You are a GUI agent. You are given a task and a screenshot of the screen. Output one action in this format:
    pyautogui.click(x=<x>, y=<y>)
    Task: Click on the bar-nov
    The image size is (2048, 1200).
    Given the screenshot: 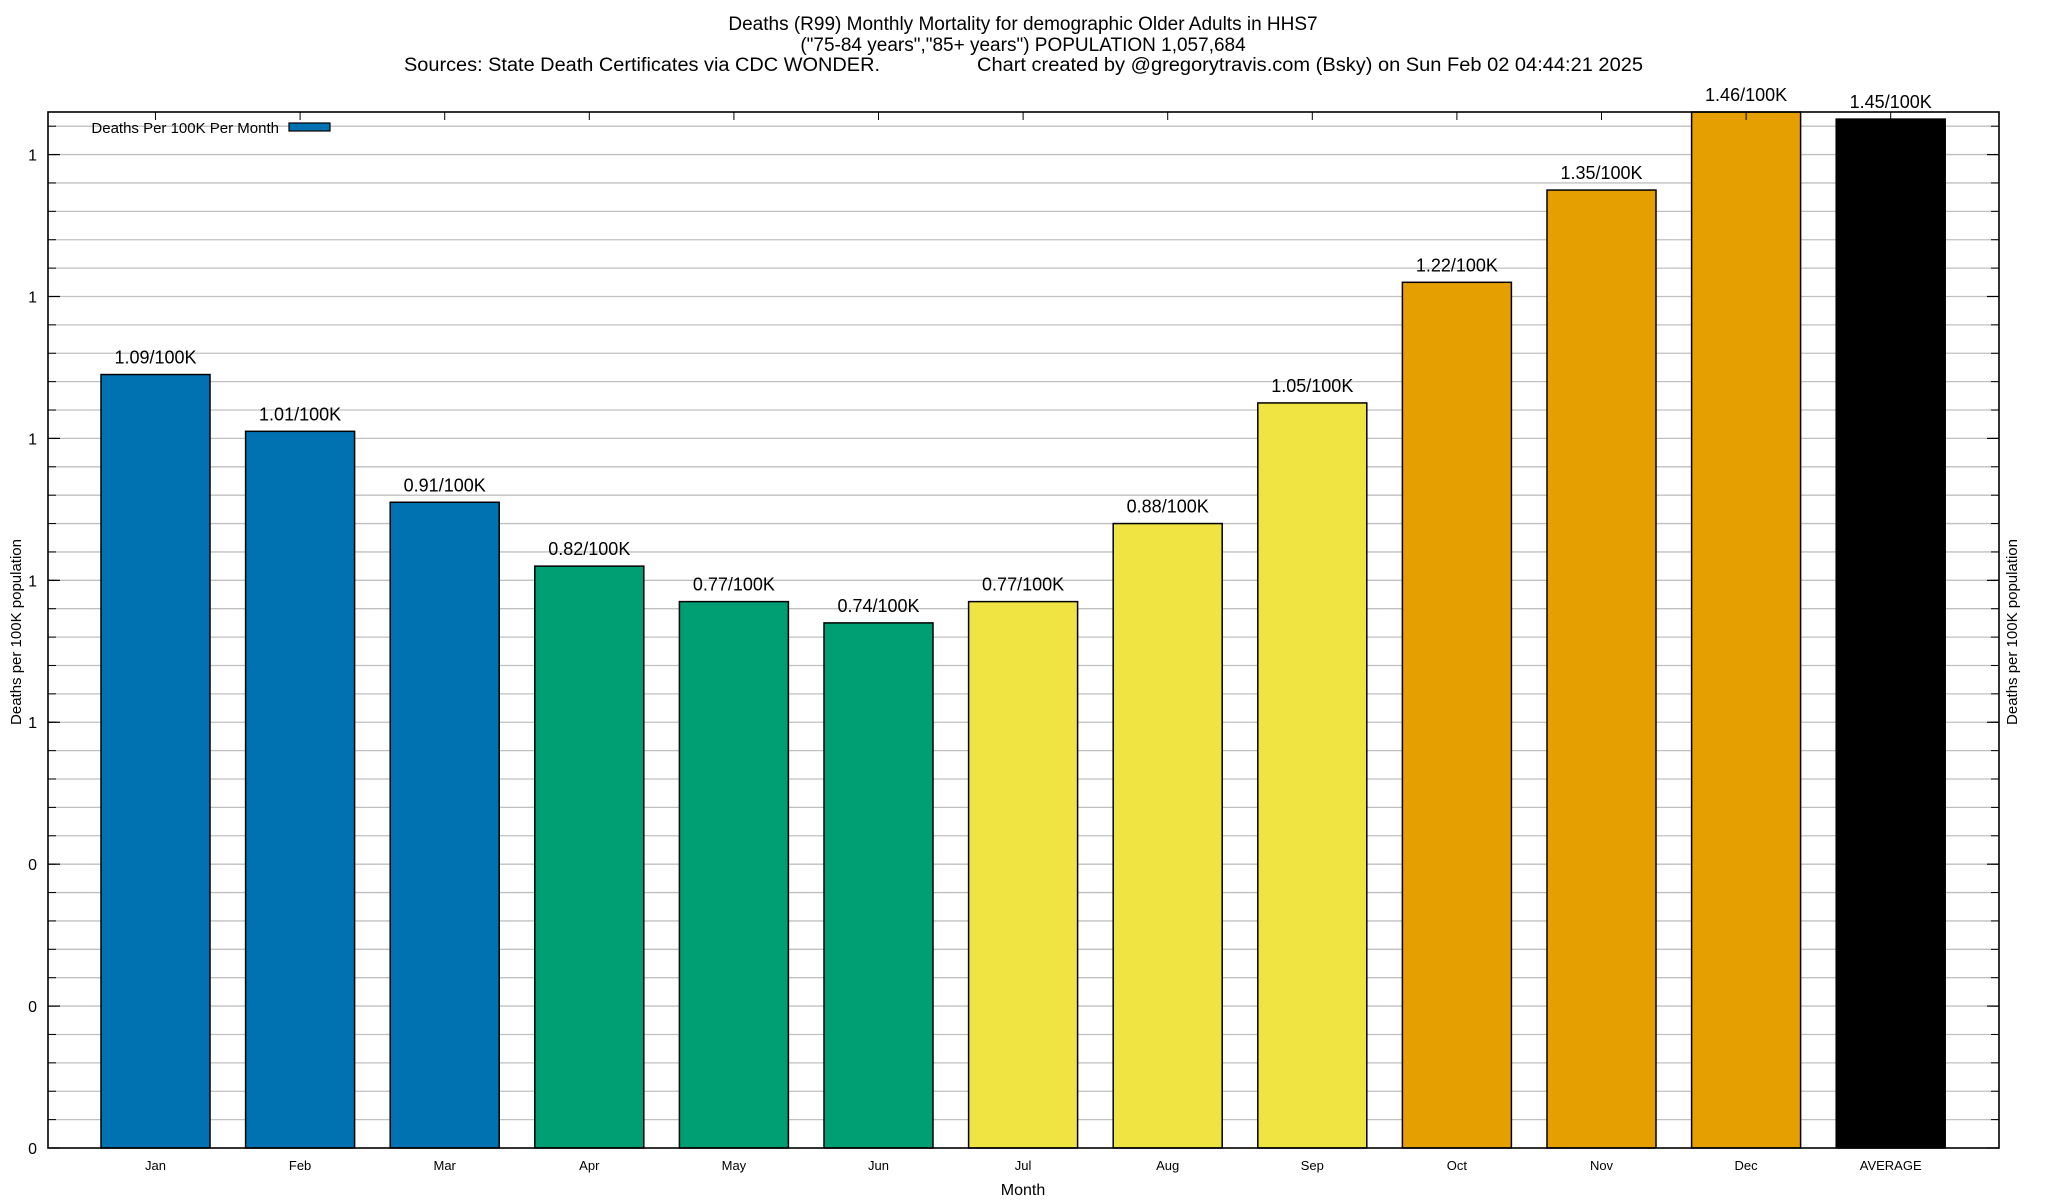 What is the action you would take?
    pyautogui.click(x=1601, y=669)
    